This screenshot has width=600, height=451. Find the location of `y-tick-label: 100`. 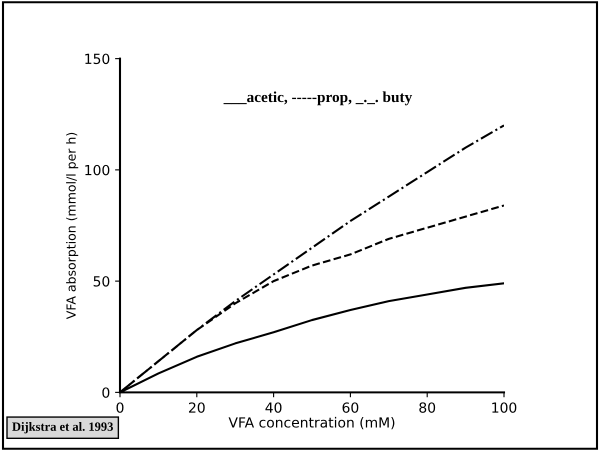

y-tick-label: 100 is located at coordinates (97, 170).